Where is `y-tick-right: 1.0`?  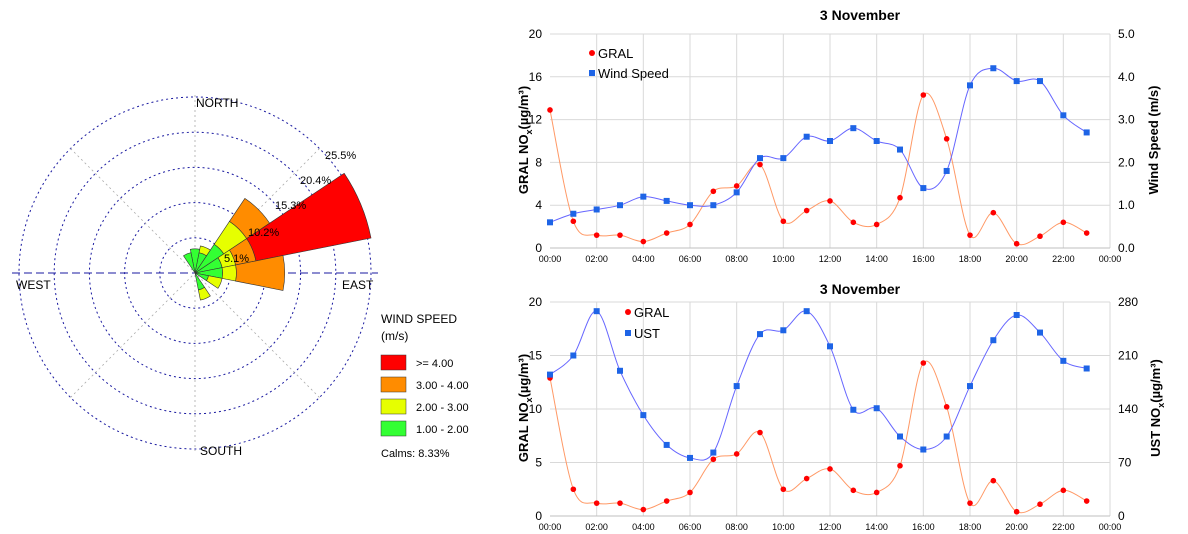
y-tick-right: 1.0 is located at coordinates (1126, 205).